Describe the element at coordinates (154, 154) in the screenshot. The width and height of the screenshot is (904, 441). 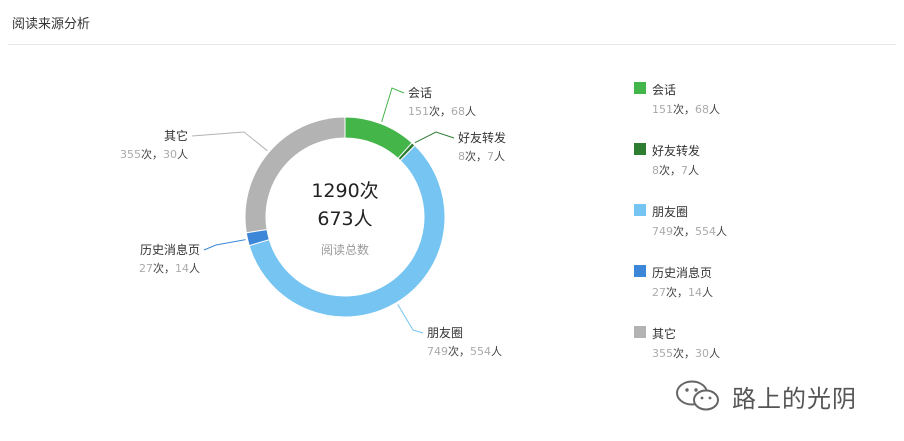
I see `slice-stat: 355次，30人` at that location.